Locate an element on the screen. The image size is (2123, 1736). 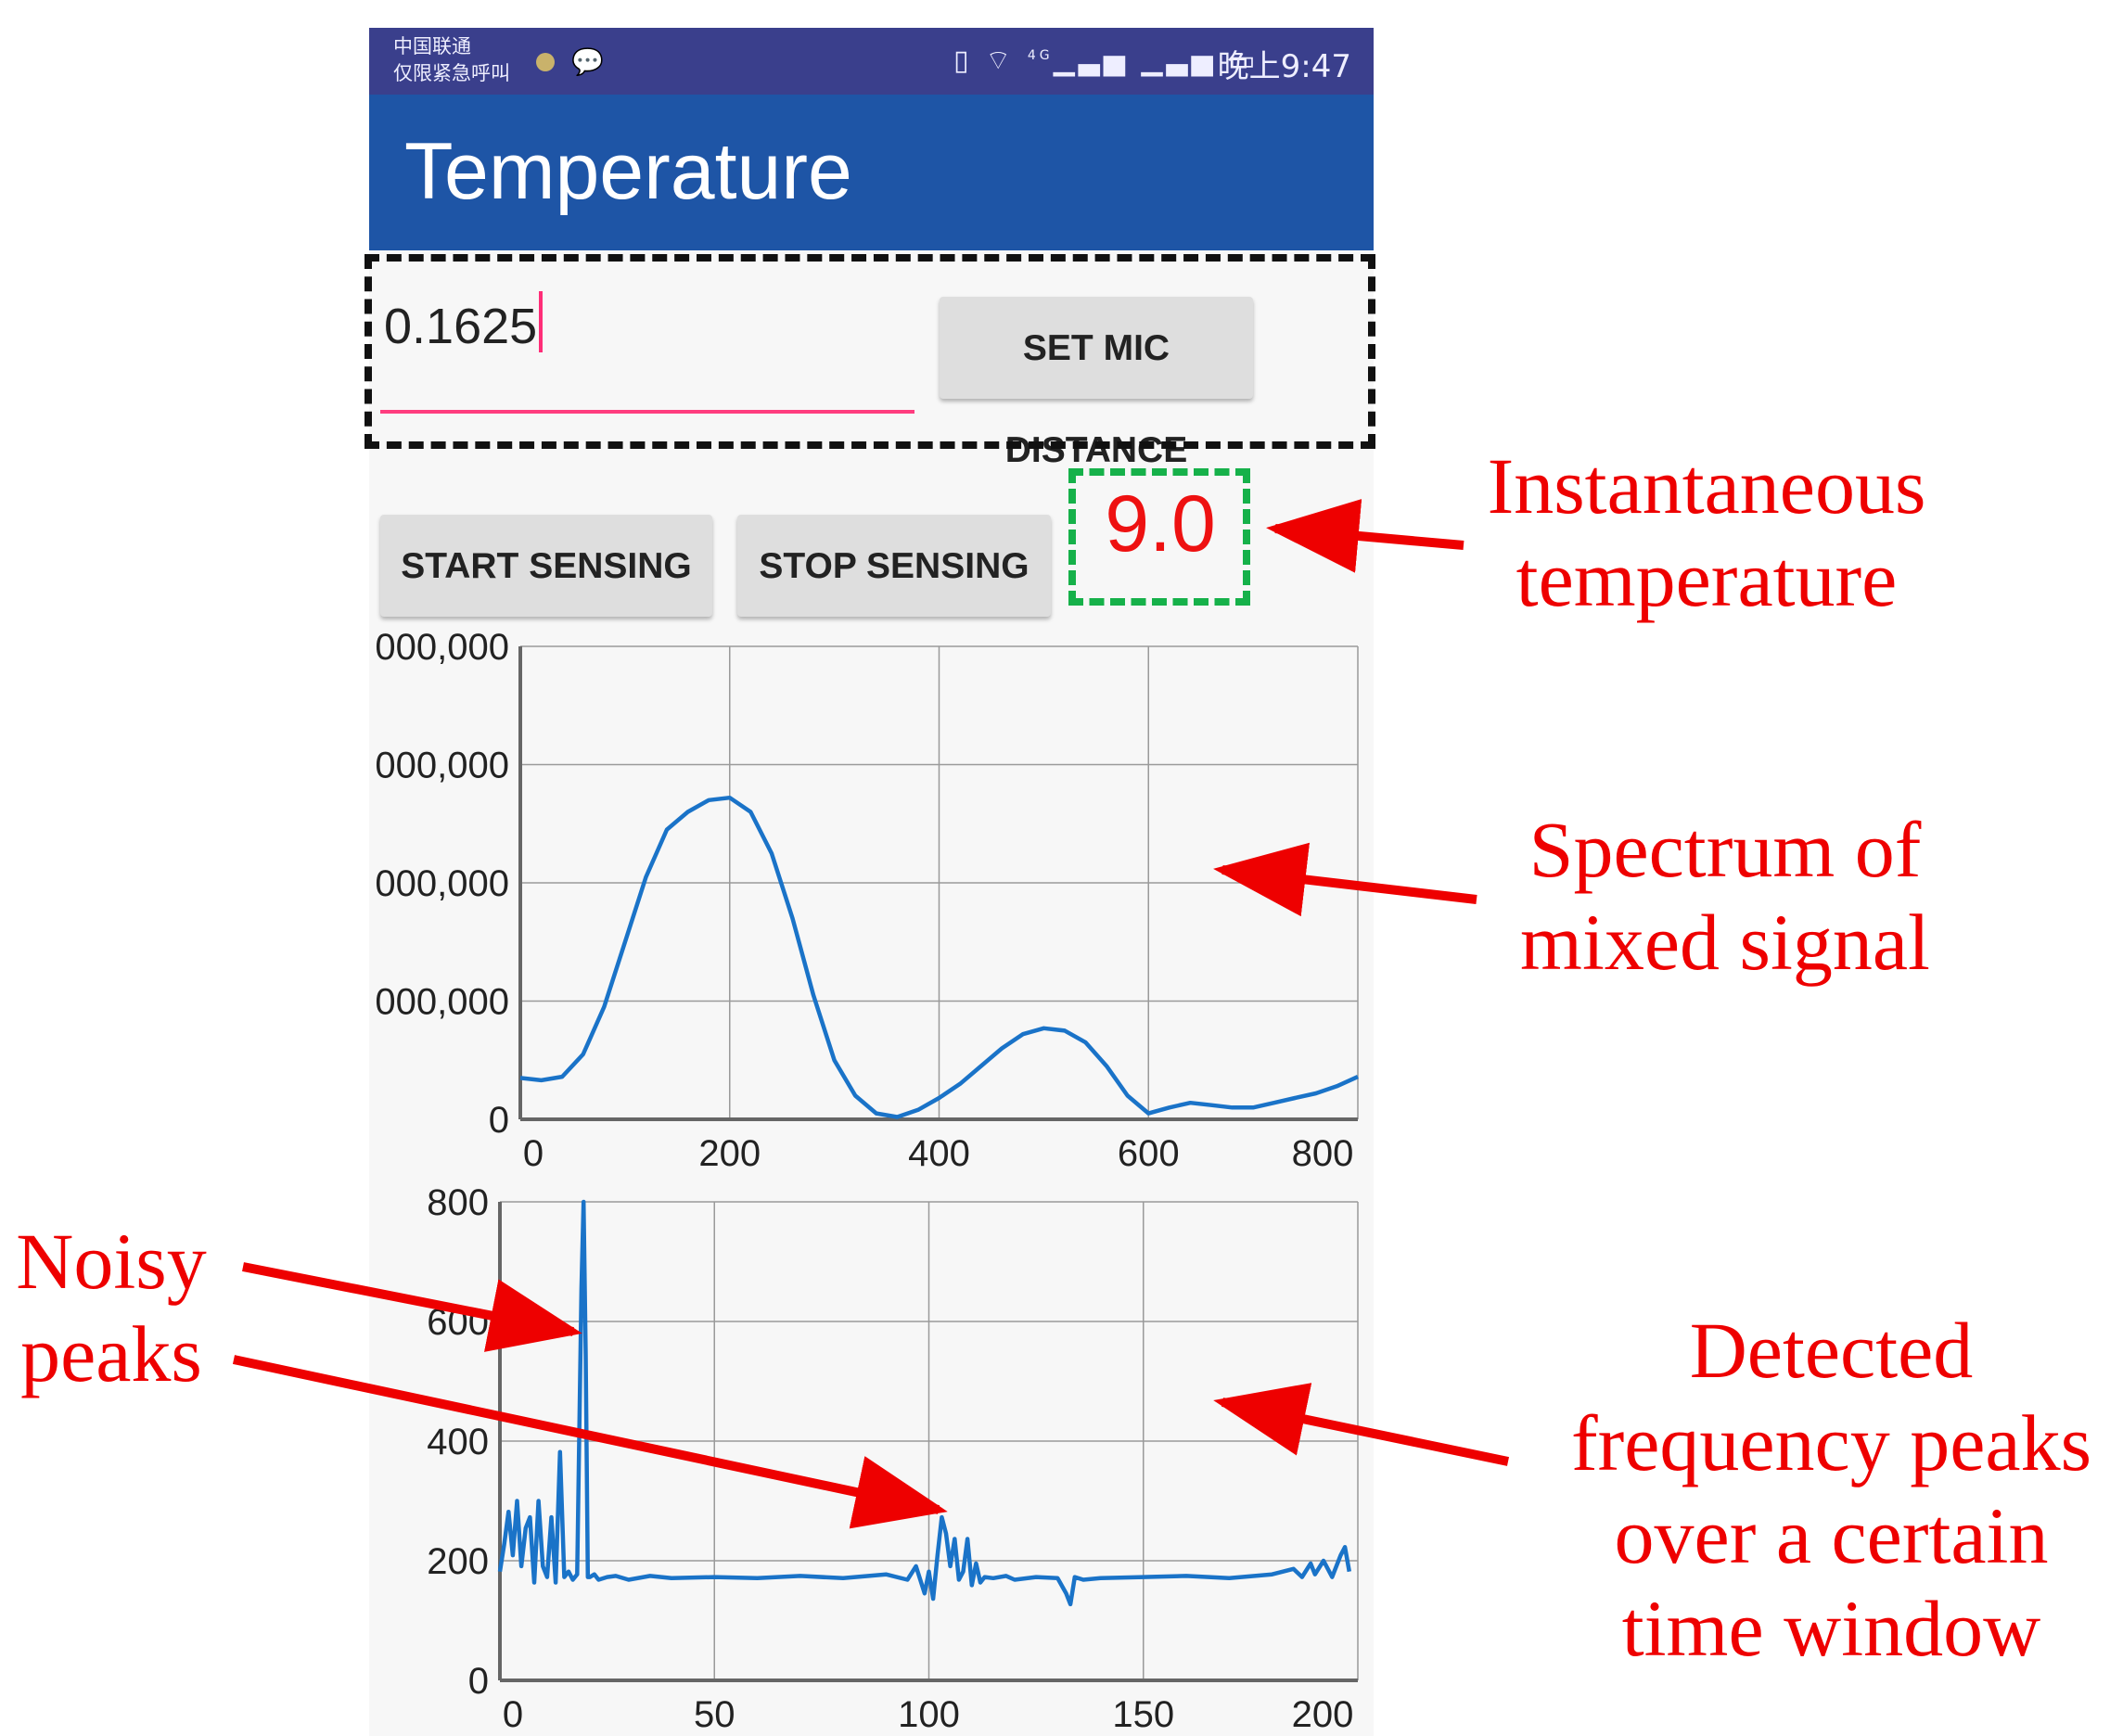
peaks-x-tick-label: 0 is located at coordinates (513, 1714).